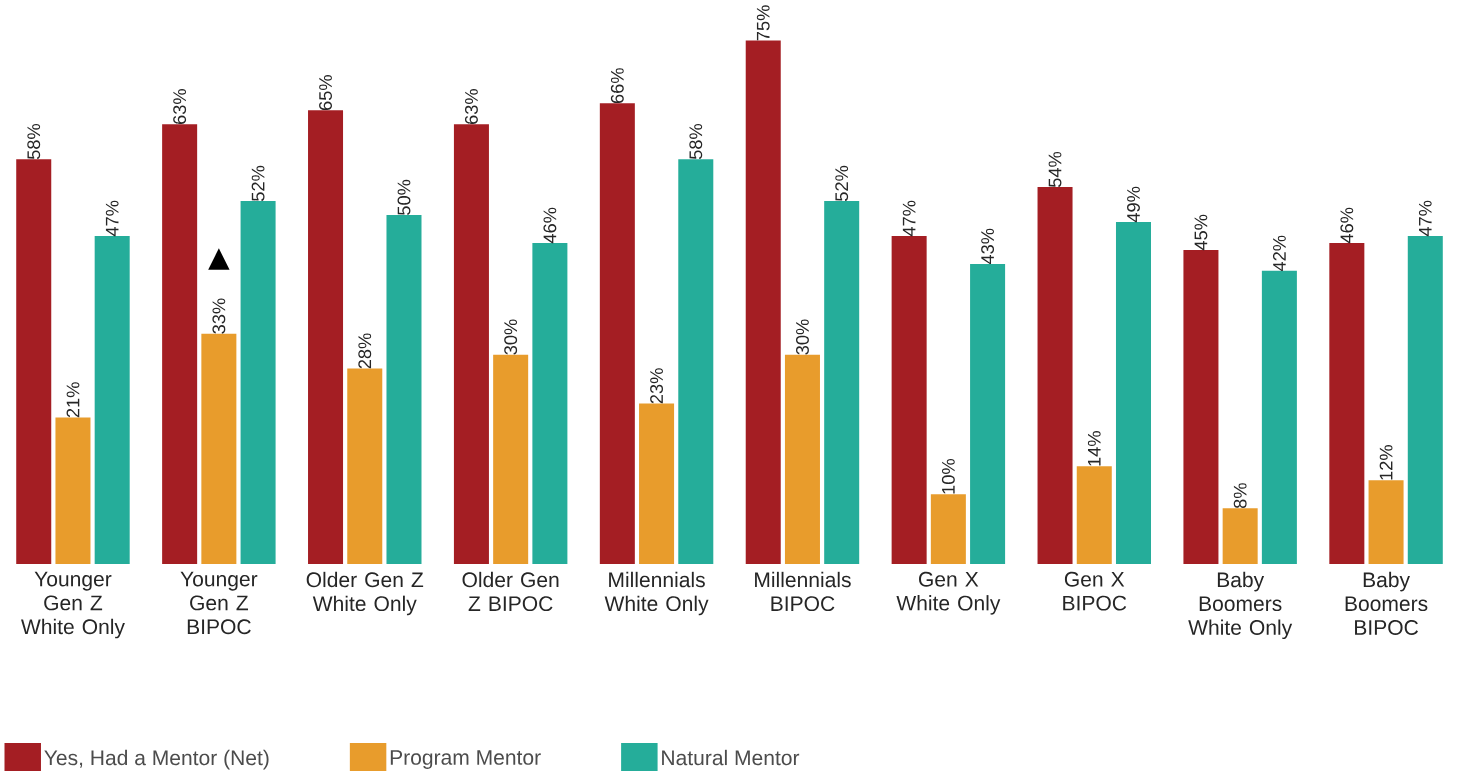 The width and height of the screenshot is (1459, 774). What do you see at coordinates (657, 386) in the screenshot?
I see `data-label: 23%` at bounding box center [657, 386].